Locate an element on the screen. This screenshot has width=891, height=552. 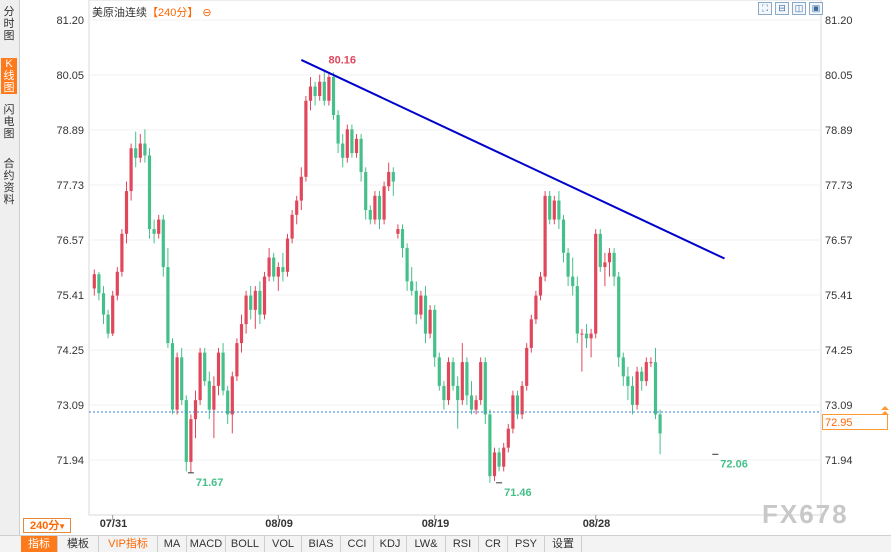
indicator-button-cci: CCI is located at coordinates (357, 544).